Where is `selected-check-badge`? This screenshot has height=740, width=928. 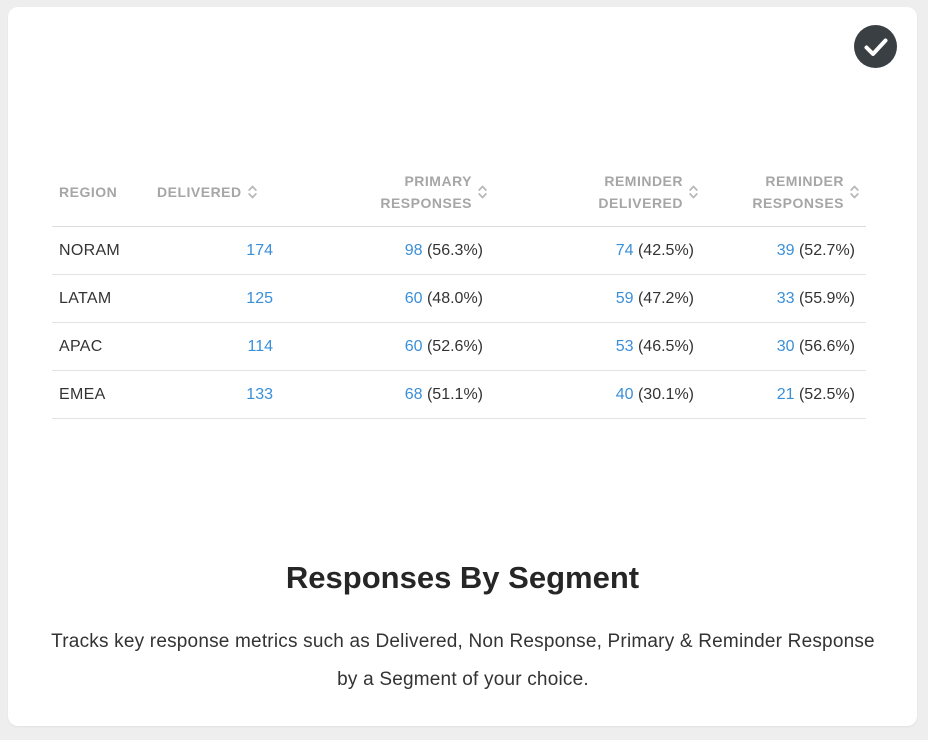
selected-check-badge is located at coordinates (875, 46).